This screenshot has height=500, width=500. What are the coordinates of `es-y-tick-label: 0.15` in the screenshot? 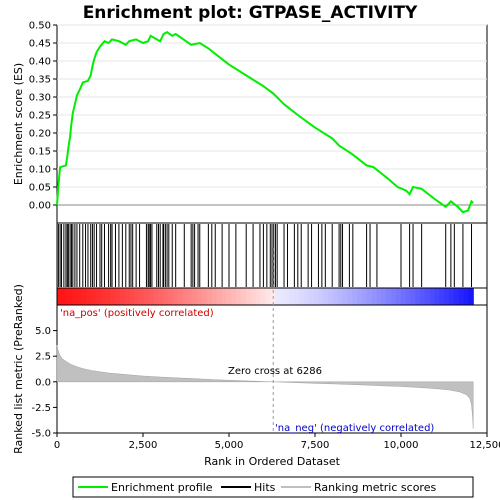 It's located at (40, 152).